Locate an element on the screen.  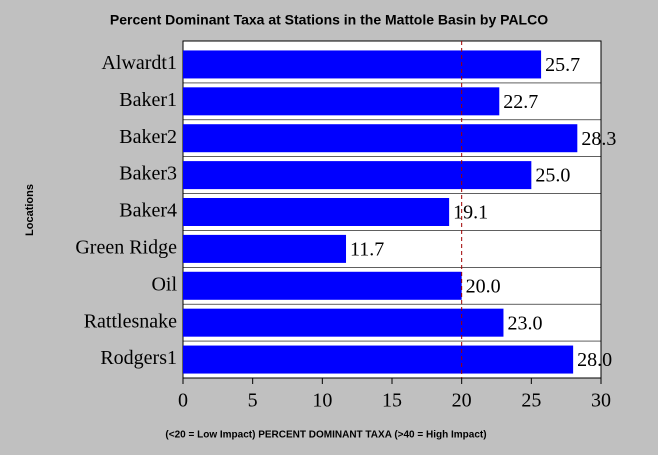
x-tick-label: 0 is located at coordinates (183, 401).